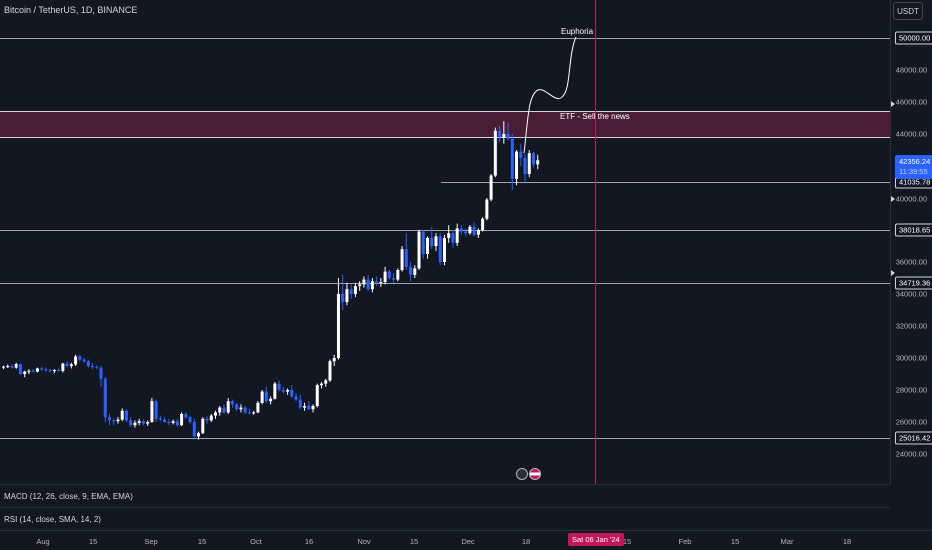 Image resolution: width=932 pixels, height=550 pixels. What do you see at coordinates (913, 438) in the screenshot?
I see `price-label-25016: 25016.42` at bounding box center [913, 438].